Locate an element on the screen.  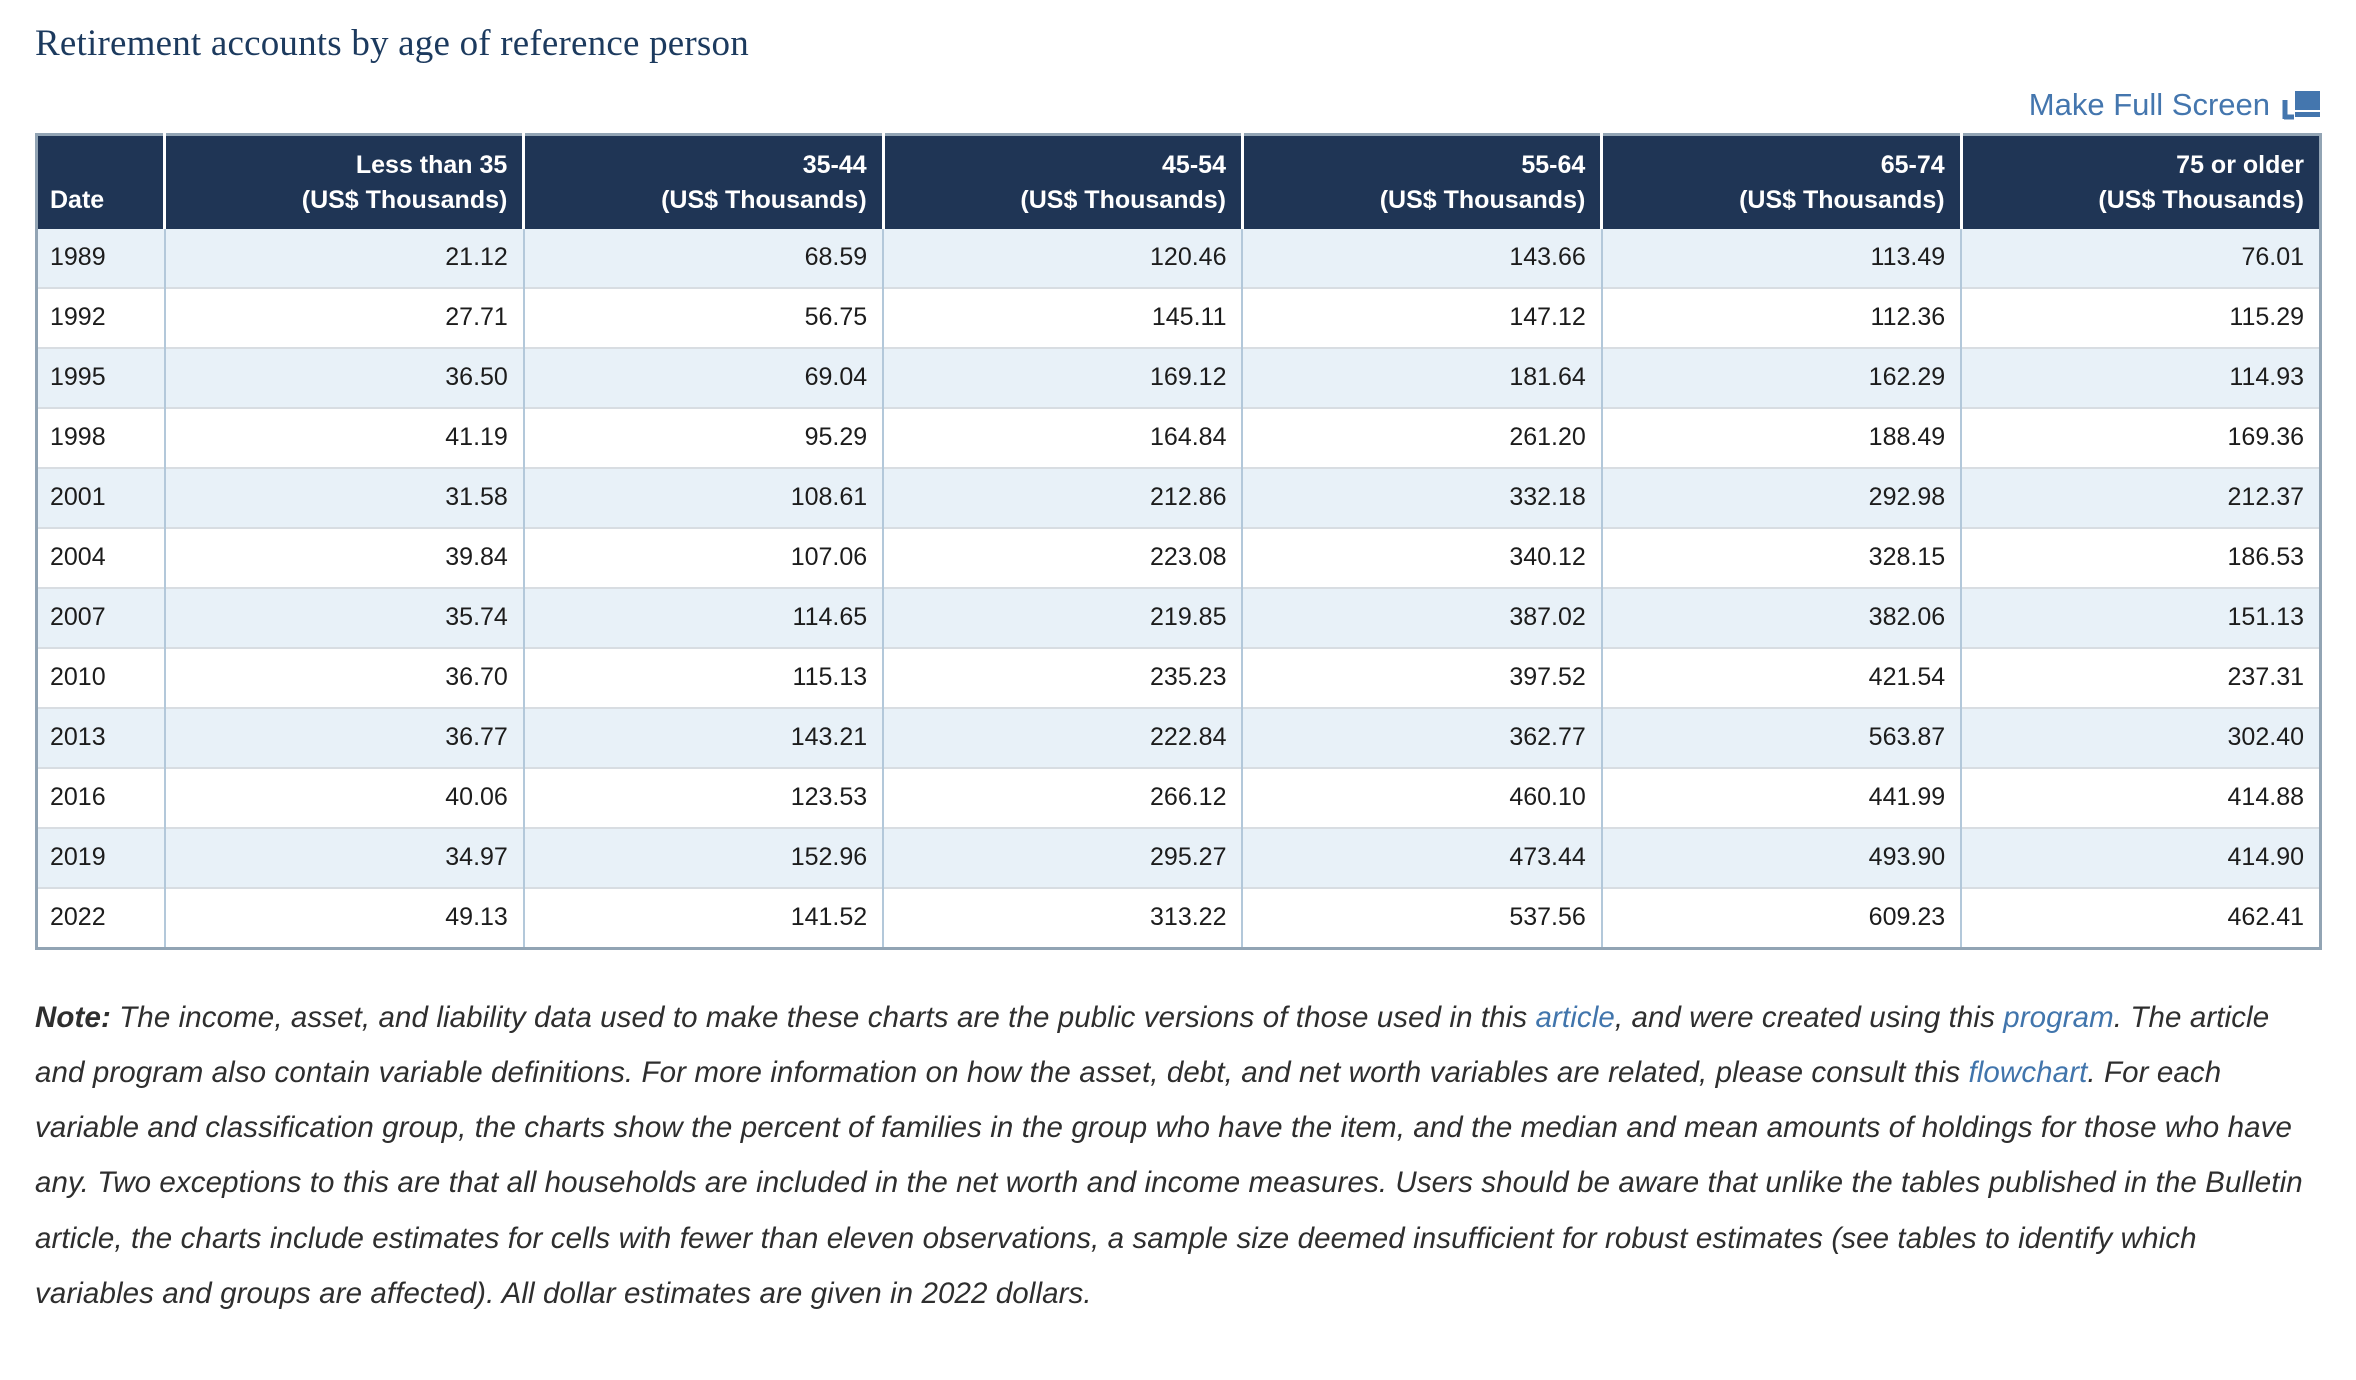
value-cell: 292.98 is located at coordinates (1781, 497).